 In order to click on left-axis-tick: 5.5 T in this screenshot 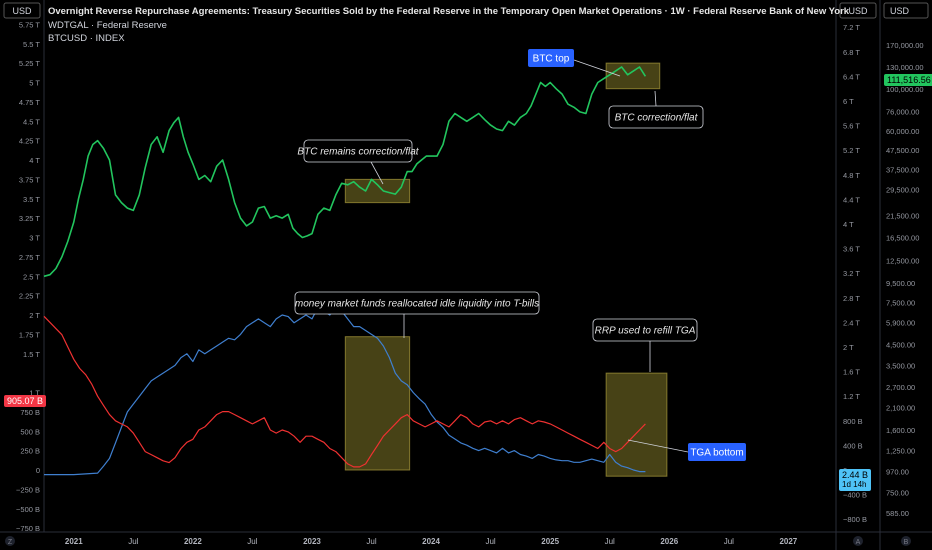, I will do `click(31, 44)`.